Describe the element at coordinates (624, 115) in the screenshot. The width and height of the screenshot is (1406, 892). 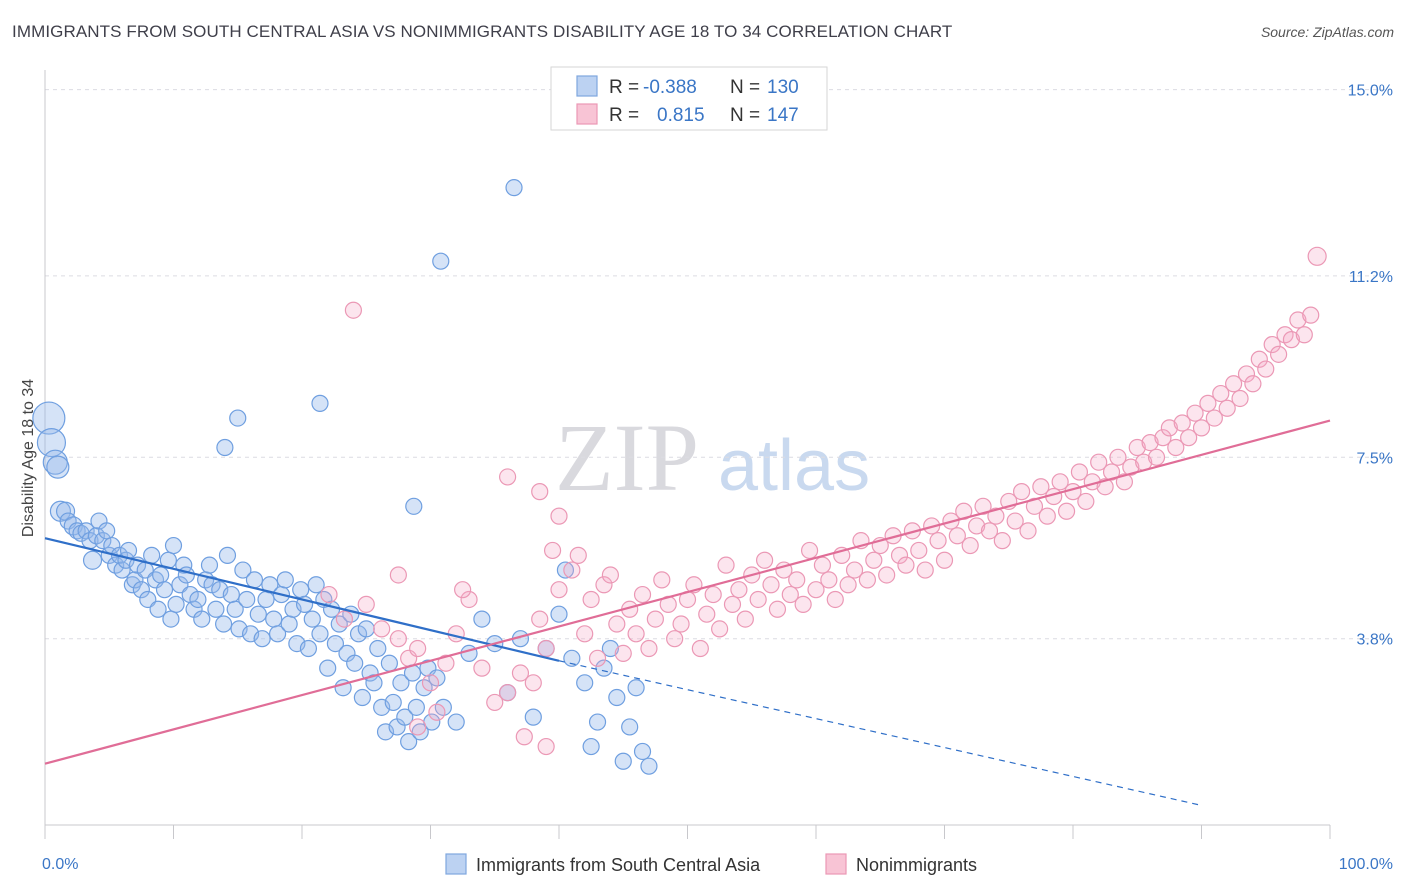
I see `legend-r-label-2: R =` at that location.